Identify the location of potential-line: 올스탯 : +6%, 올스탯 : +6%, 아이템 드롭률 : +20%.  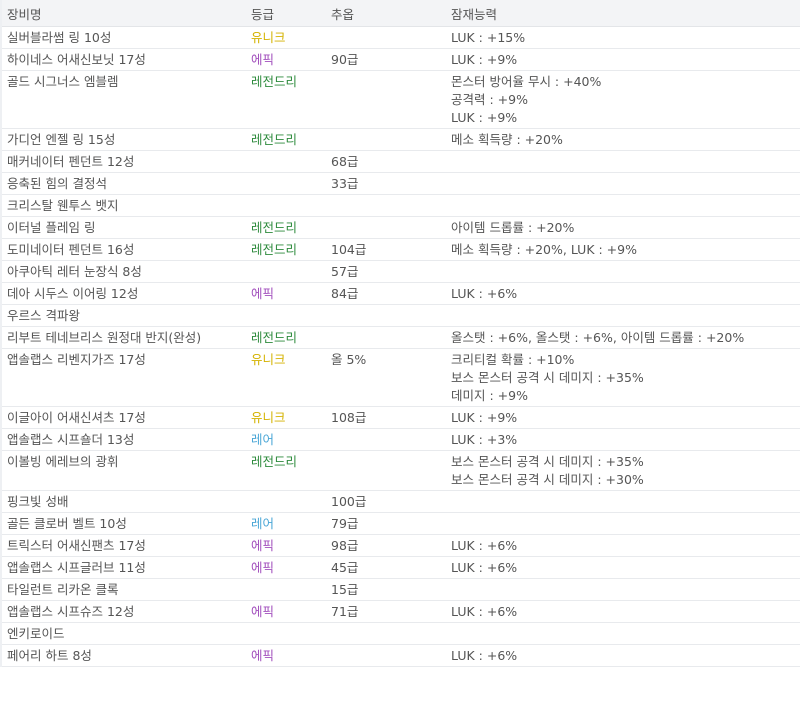
(598, 337).